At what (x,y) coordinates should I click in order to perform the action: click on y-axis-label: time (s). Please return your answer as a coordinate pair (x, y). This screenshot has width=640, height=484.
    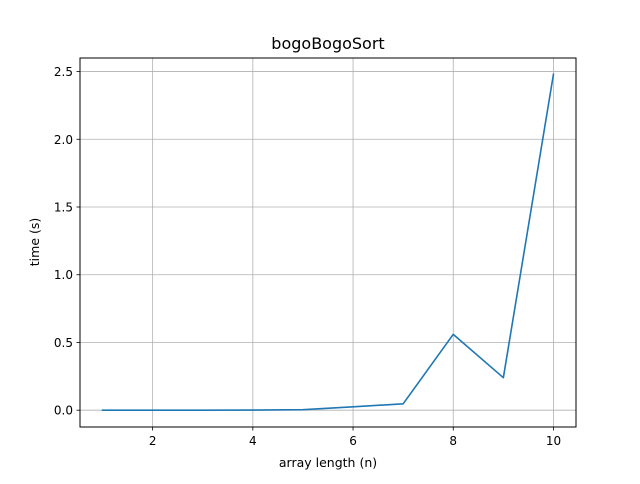
    Looking at the image, I should click on (34, 242).